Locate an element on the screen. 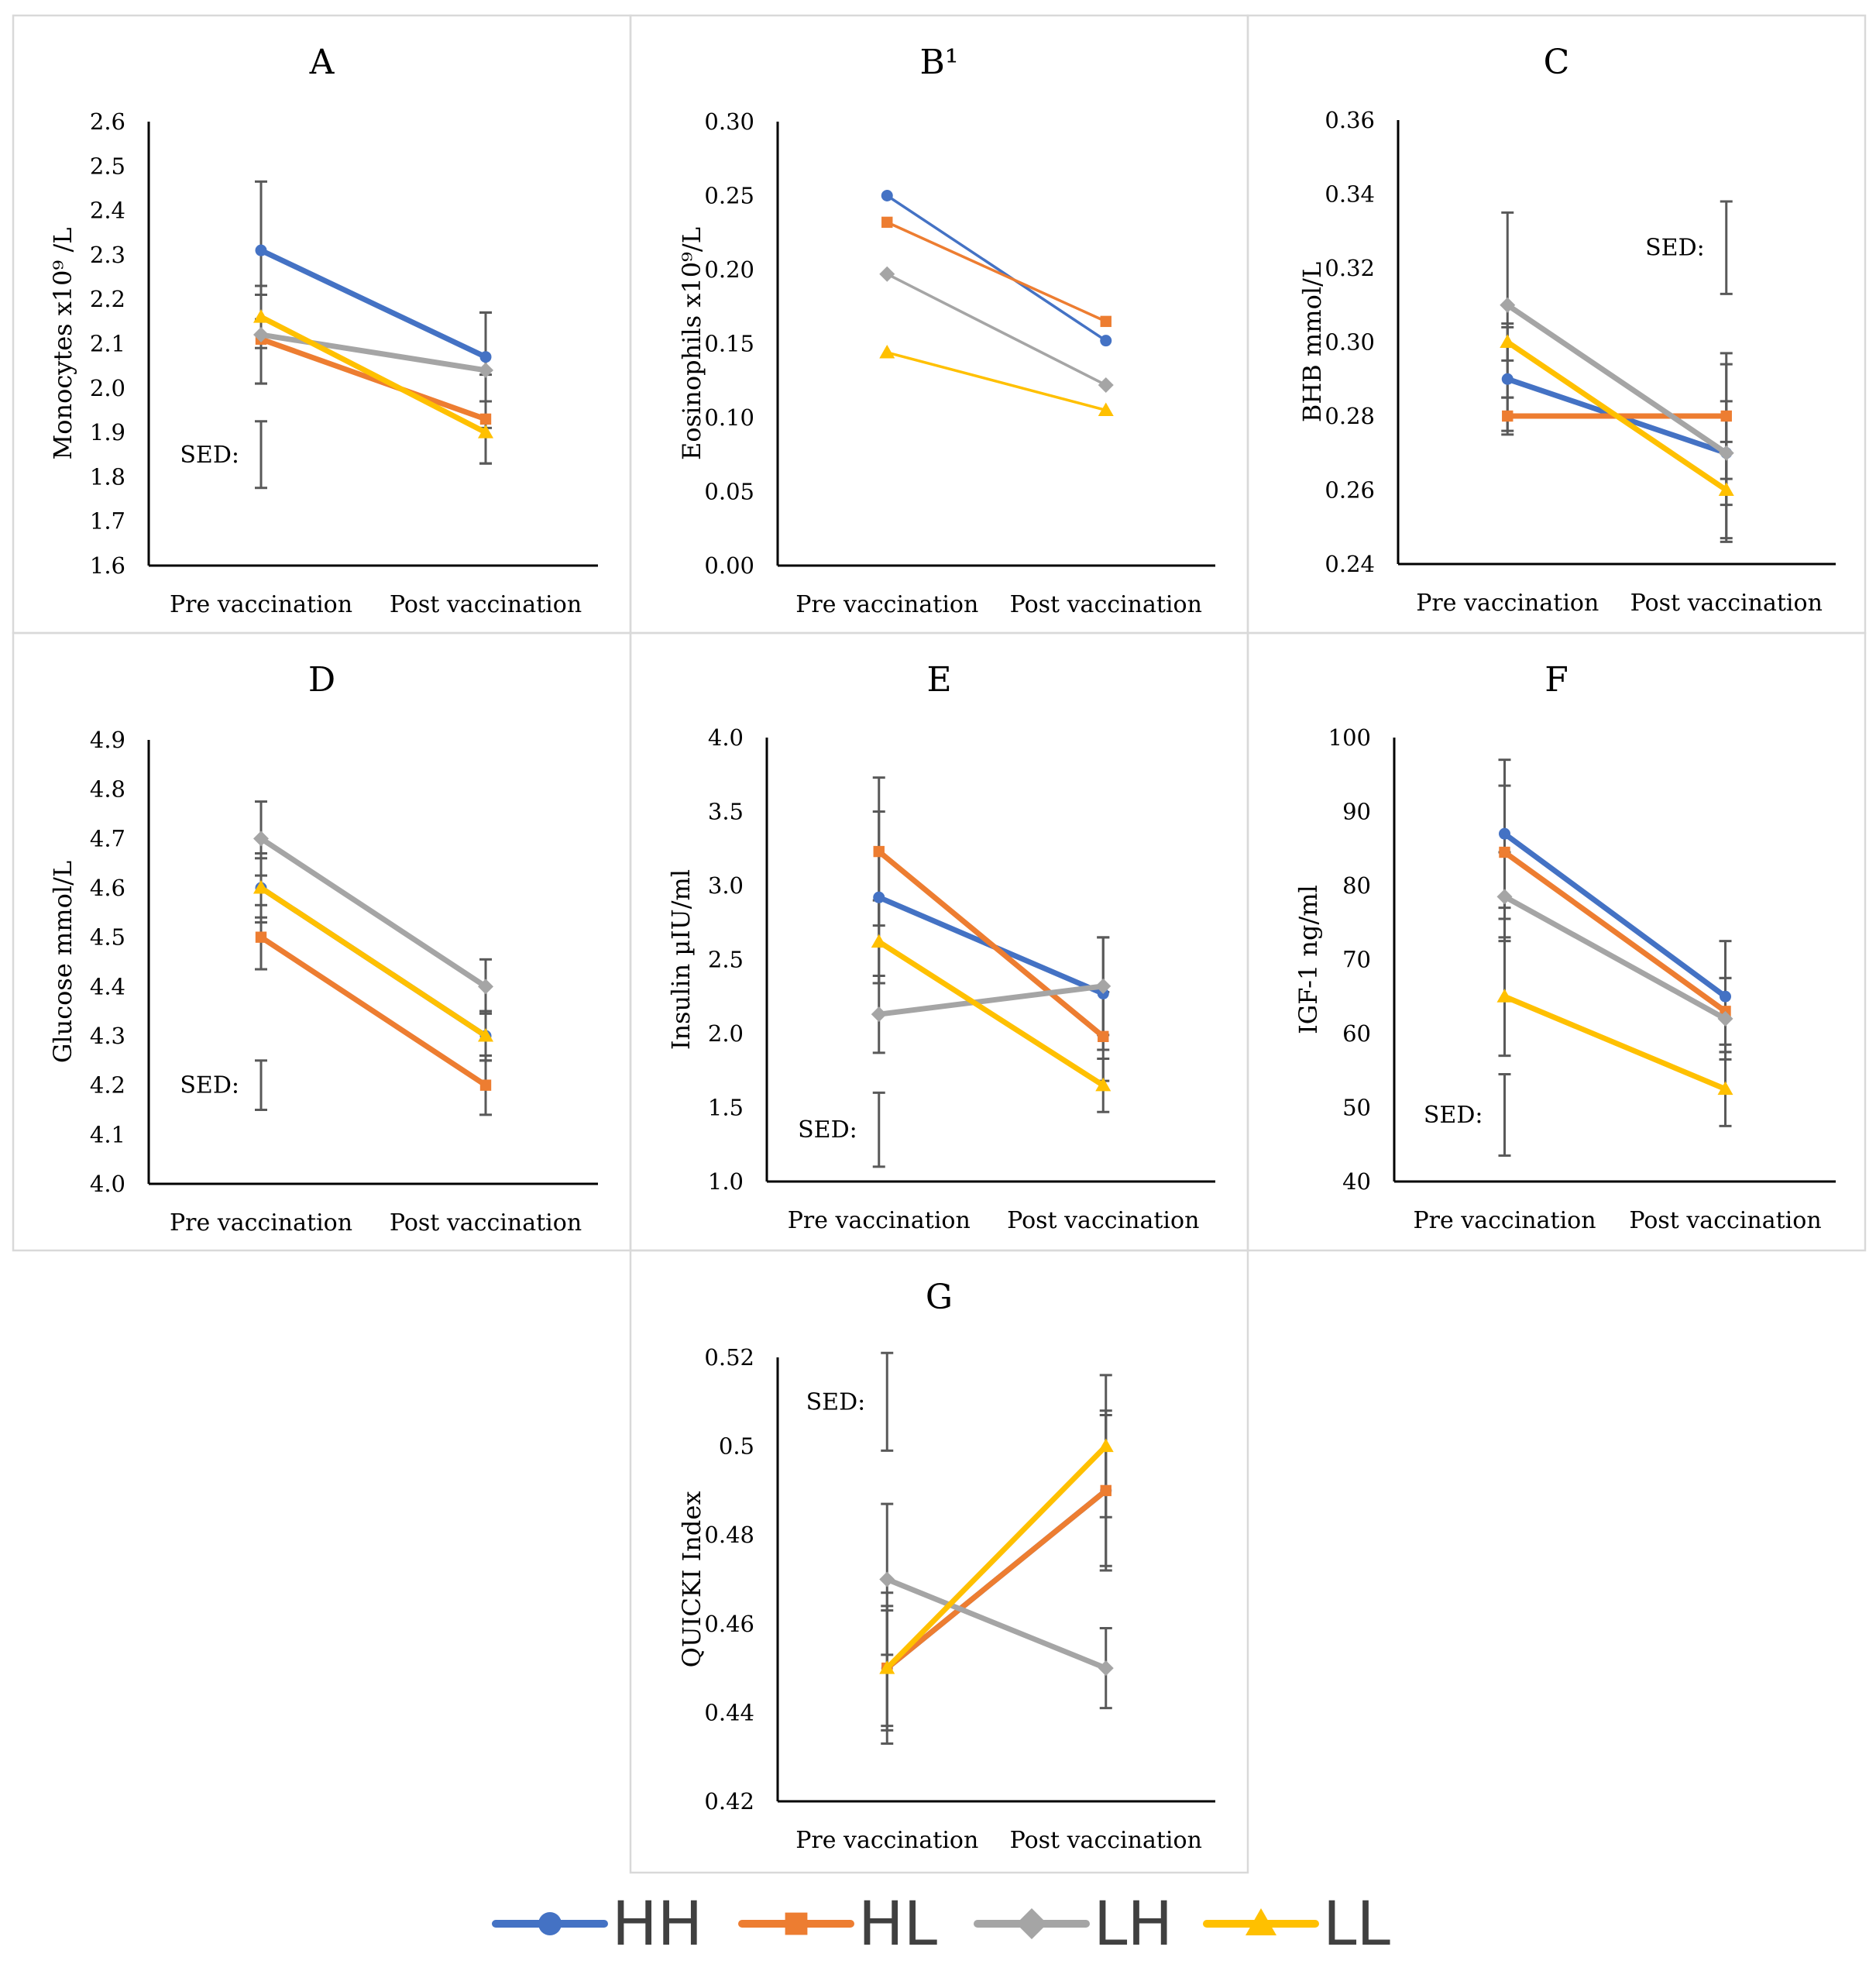  y-tick-label: 0.44 is located at coordinates (729, 1712).